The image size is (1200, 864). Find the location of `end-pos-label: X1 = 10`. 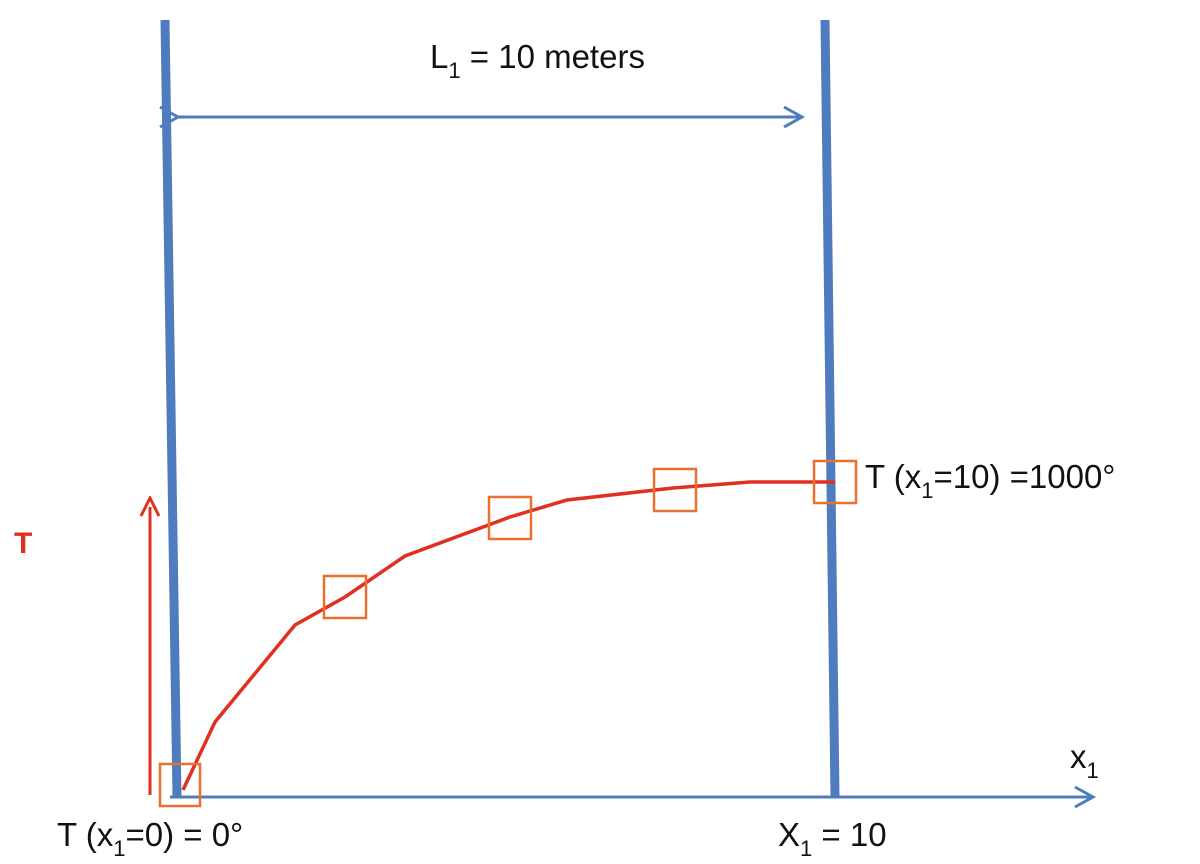

end-pos-label: X1 = 10 is located at coordinates (832, 838).